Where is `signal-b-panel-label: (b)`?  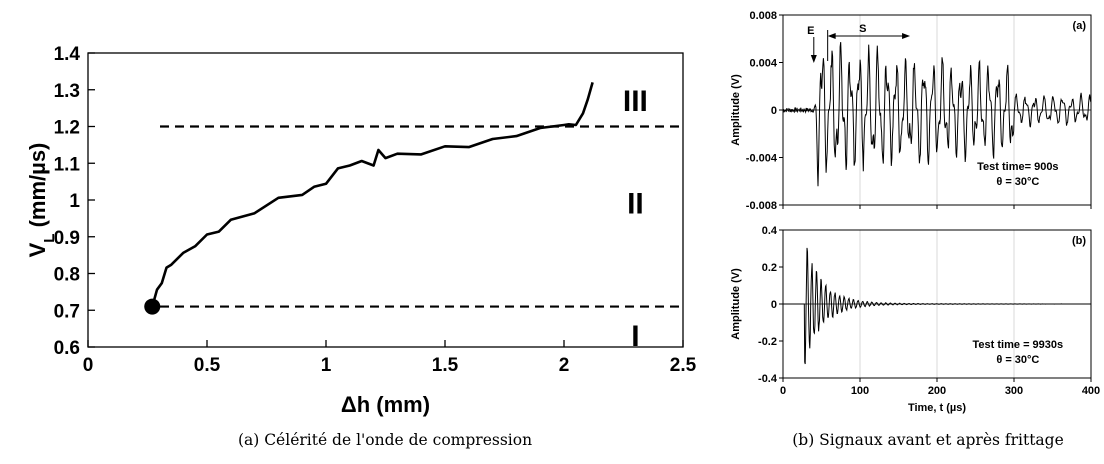 signal-b-panel-label: (b) is located at coordinates (1079, 241).